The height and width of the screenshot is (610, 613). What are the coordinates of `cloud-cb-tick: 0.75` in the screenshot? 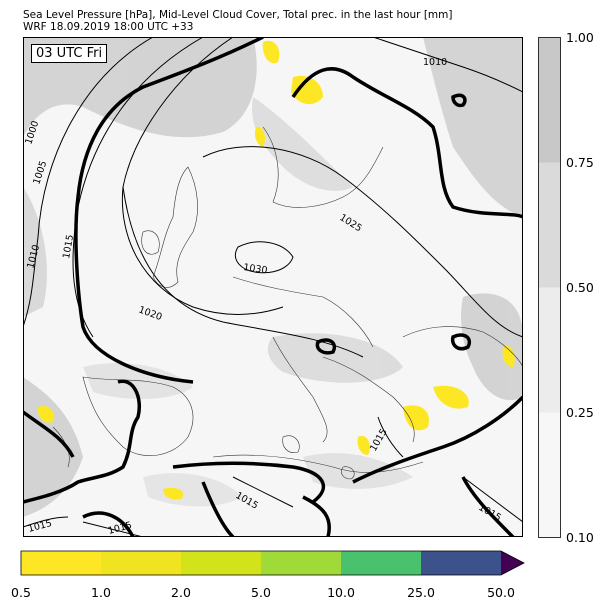 It's located at (580, 162).